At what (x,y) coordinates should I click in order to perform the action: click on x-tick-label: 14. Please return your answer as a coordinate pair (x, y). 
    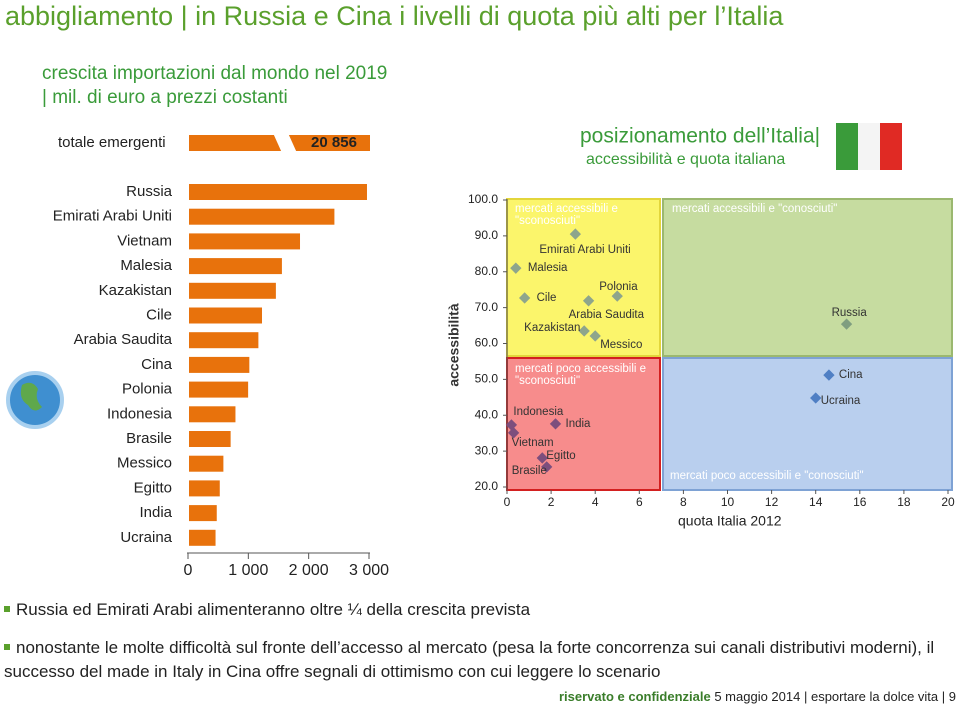
    Looking at the image, I should click on (816, 502).